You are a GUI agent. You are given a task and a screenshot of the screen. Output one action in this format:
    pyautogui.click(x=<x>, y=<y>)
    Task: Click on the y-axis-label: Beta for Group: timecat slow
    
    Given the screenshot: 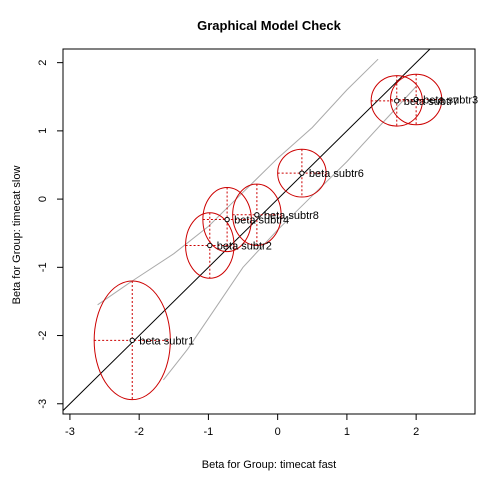 What is the action you would take?
    pyautogui.click(x=17, y=235)
    